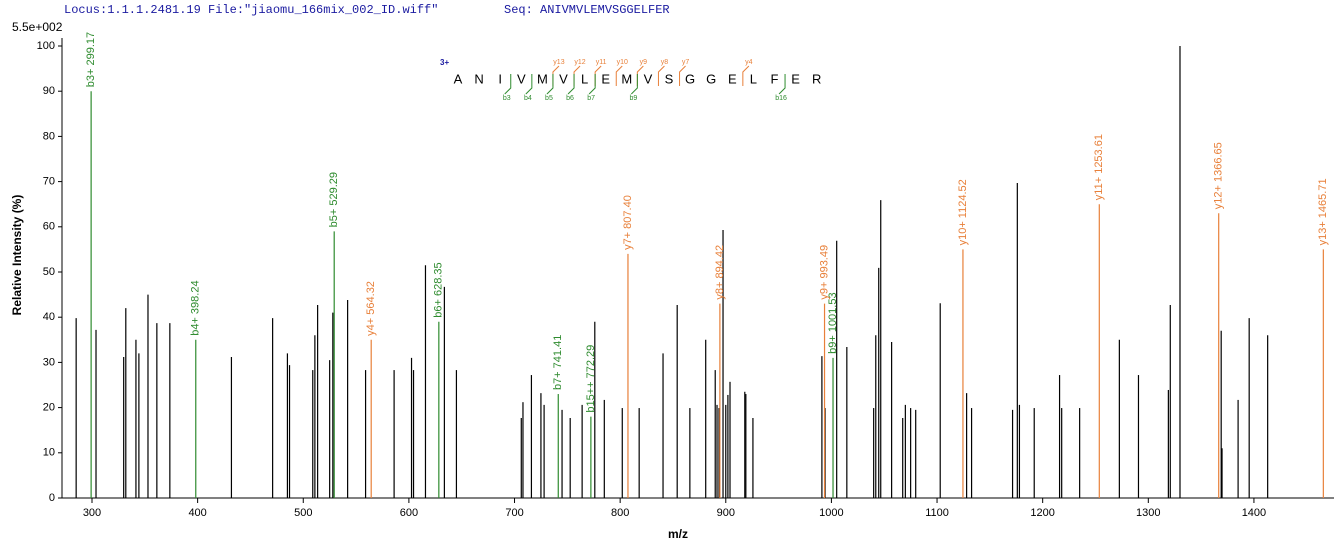 This screenshot has width=1336, height=553. Describe the element at coordinates (1219, 175) in the screenshot. I see `ion-label: y12+ 1366.65` at that location.